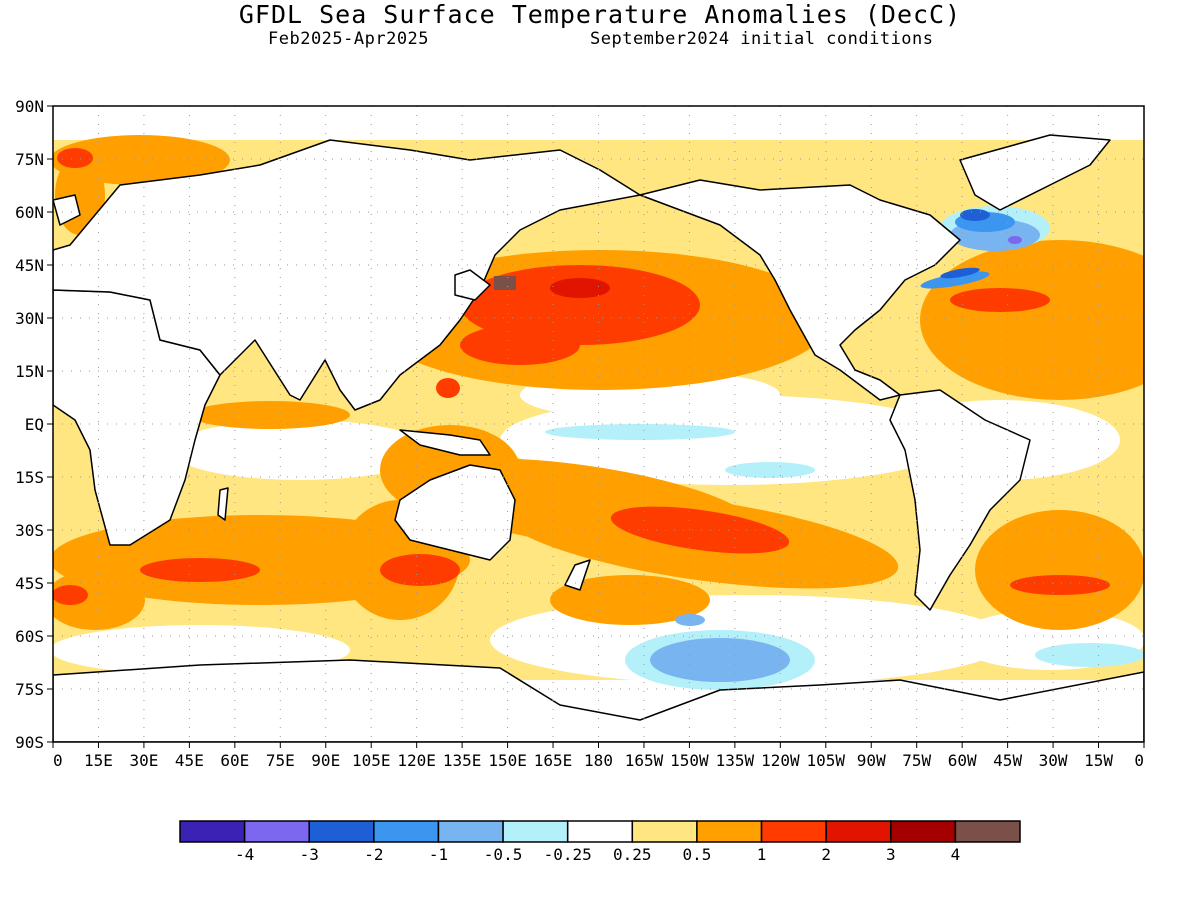  I want to click on lon-tick-label: 135W, so click(735, 760).